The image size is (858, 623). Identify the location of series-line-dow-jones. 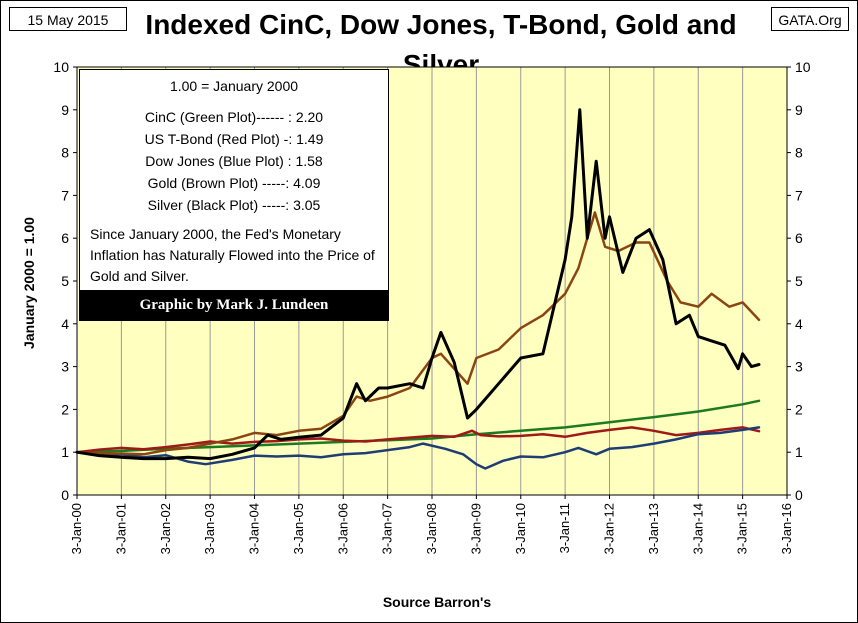
(418, 448).